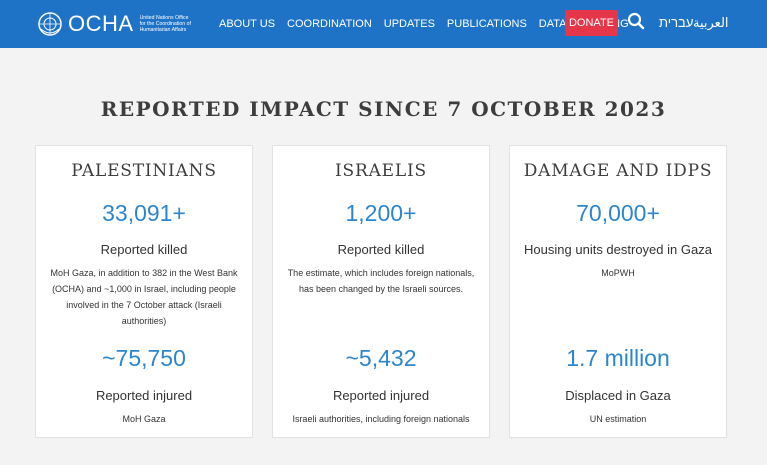  What do you see at coordinates (486, 24) in the screenshot?
I see `nav-publications: PUBLICATIONS` at bounding box center [486, 24].